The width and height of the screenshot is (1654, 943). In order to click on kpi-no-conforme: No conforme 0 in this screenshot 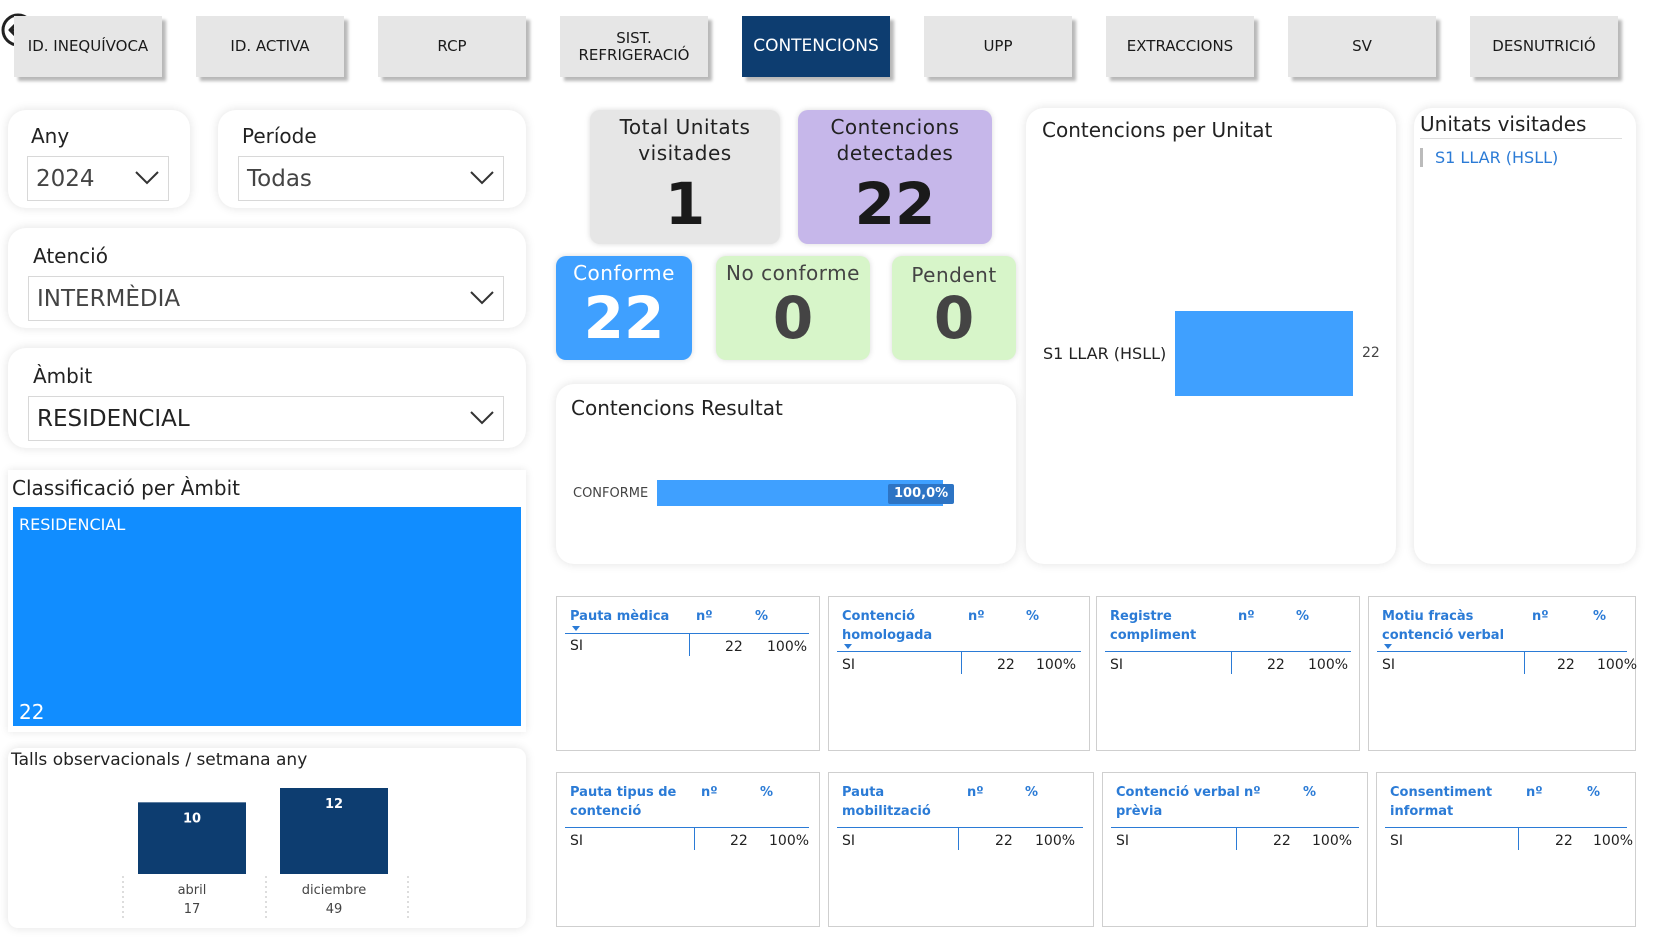, I will do `click(793, 308)`.